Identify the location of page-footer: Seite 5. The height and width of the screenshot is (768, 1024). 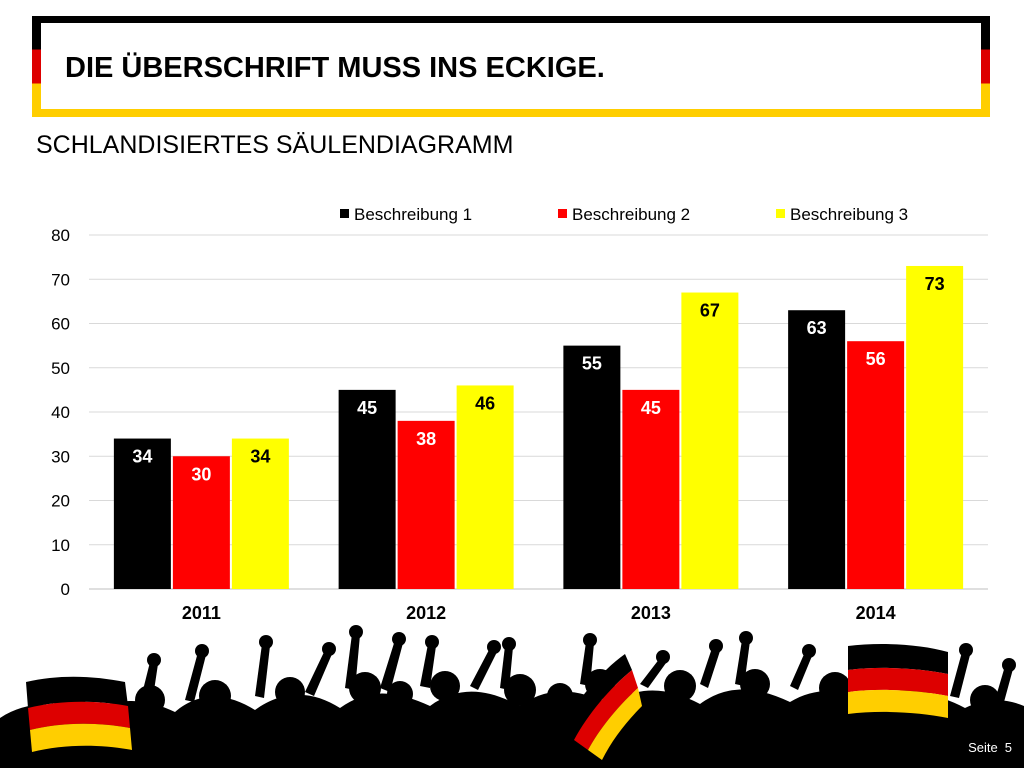
(990, 747).